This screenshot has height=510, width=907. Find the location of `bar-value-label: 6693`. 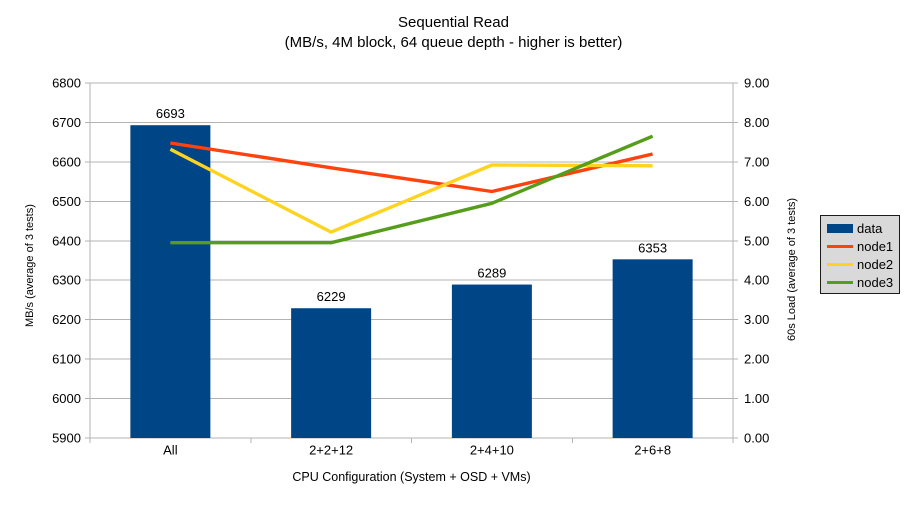

bar-value-label: 6693 is located at coordinates (170, 113).